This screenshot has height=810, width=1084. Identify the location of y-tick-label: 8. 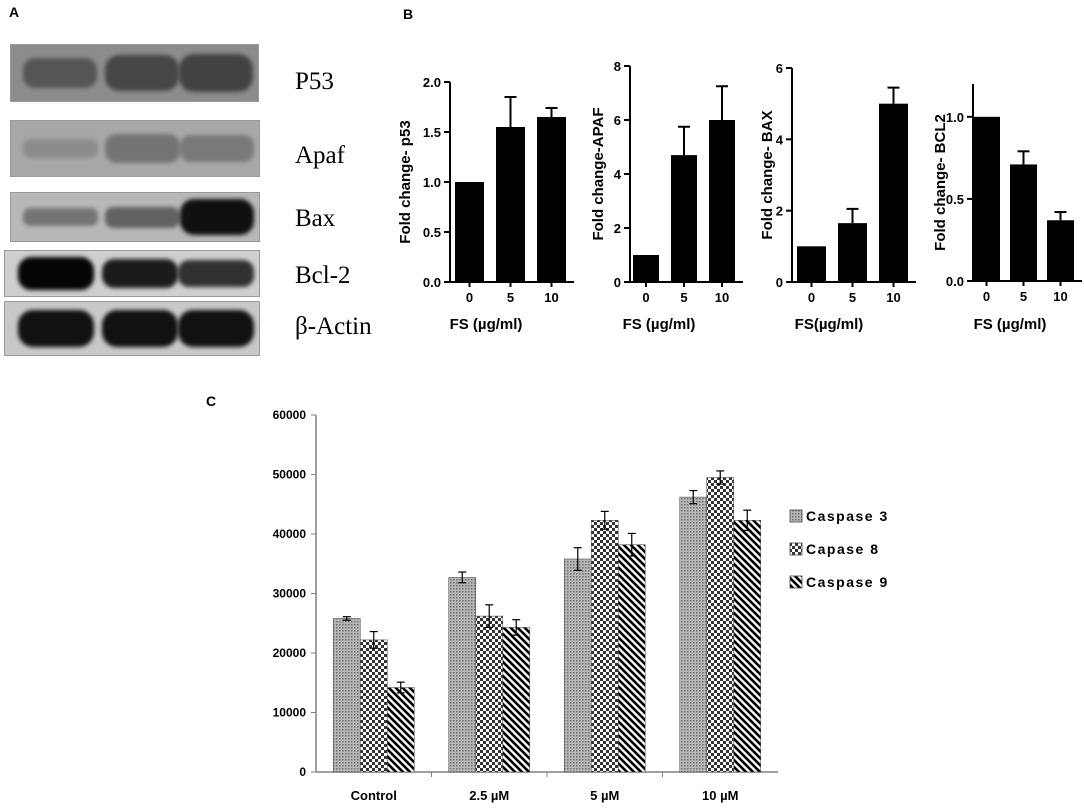
(617, 66).